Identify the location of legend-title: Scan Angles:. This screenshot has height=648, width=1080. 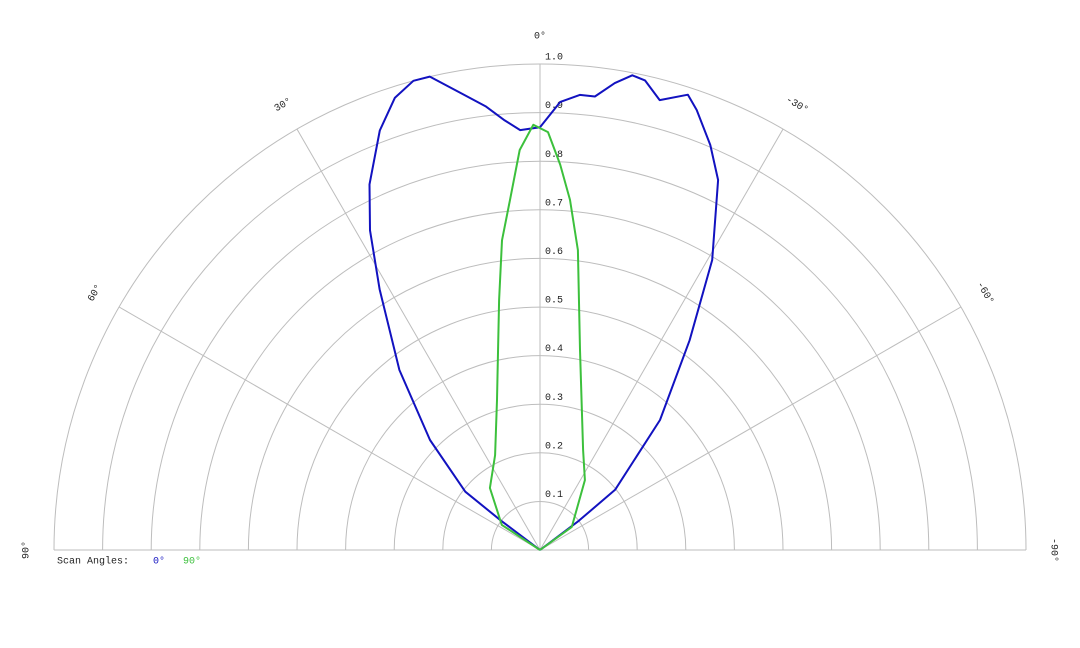
(93, 562).